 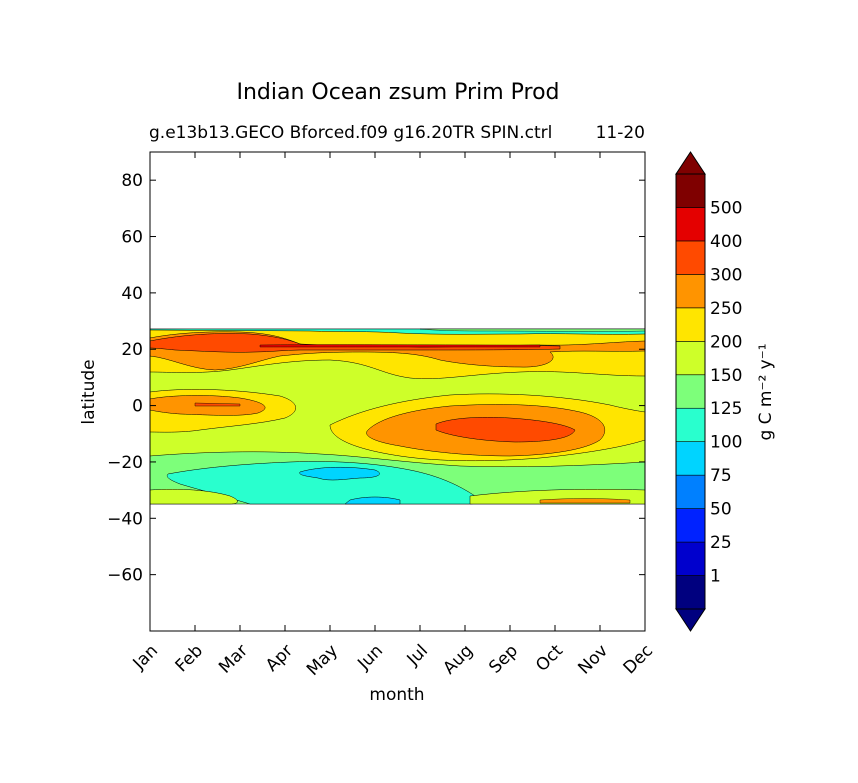 I want to click on colorbar-tick-label: 125, so click(x=726, y=409).